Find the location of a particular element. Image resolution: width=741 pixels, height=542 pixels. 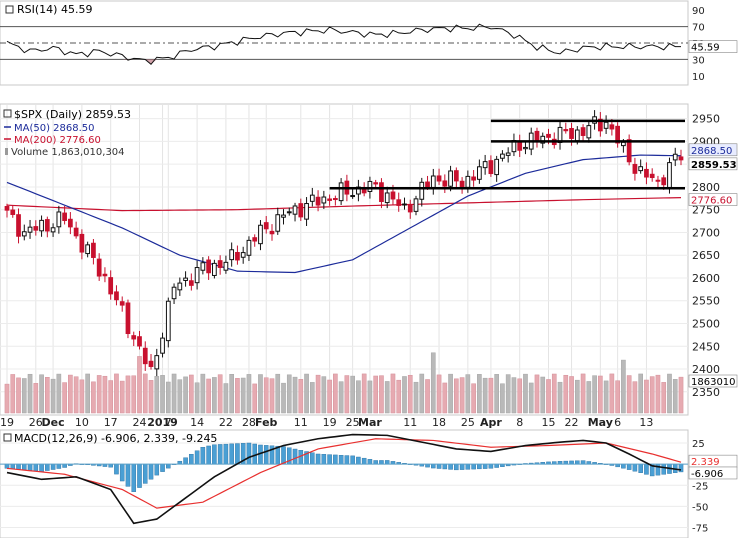

rsi-series is located at coordinates (344, 44).